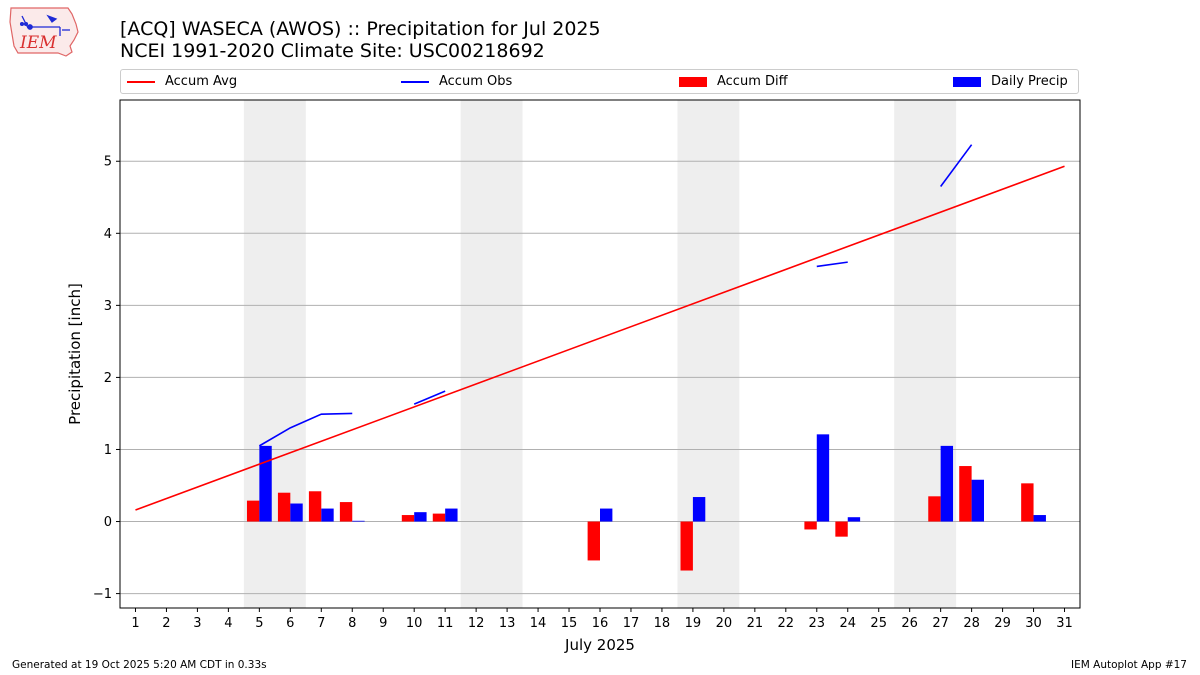  Describe the element at coordinates (108, 234) in the screenshot. I see `ytick-label-4: 4` at that location.